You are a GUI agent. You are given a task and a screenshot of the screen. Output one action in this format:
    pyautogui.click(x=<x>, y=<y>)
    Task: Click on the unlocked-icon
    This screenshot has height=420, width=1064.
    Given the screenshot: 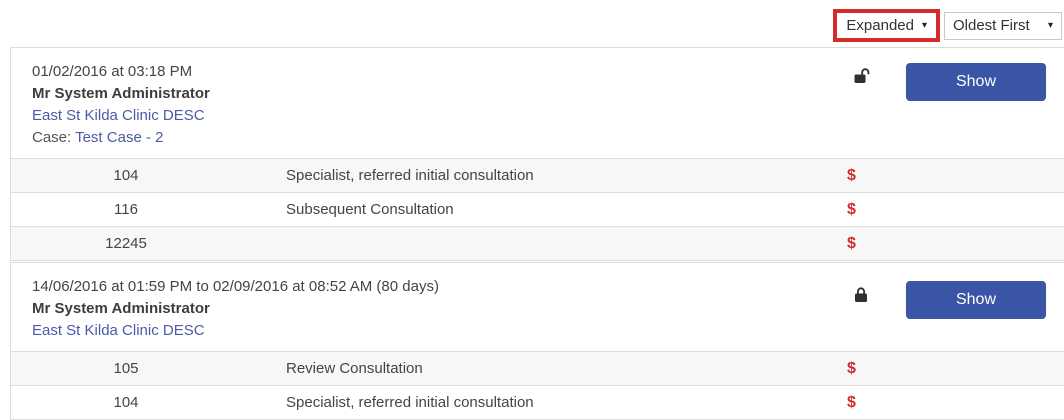 What is the action you would take?
    pyautogui.click(x=863, y=76)
    